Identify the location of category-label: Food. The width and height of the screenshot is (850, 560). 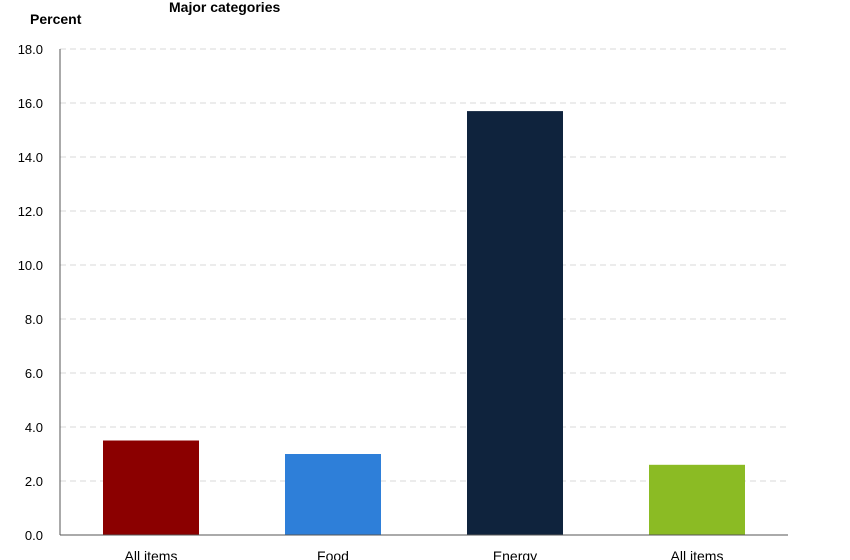
(333, 554).